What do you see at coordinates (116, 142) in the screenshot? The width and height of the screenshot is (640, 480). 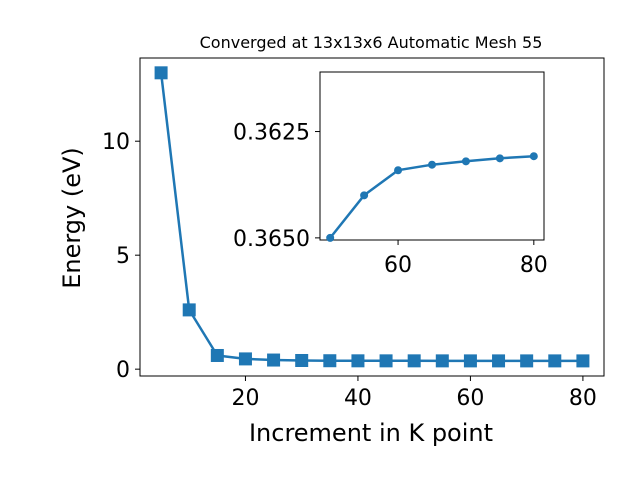 I see `y-tick-label: 10` at bounding box center [116, 142].